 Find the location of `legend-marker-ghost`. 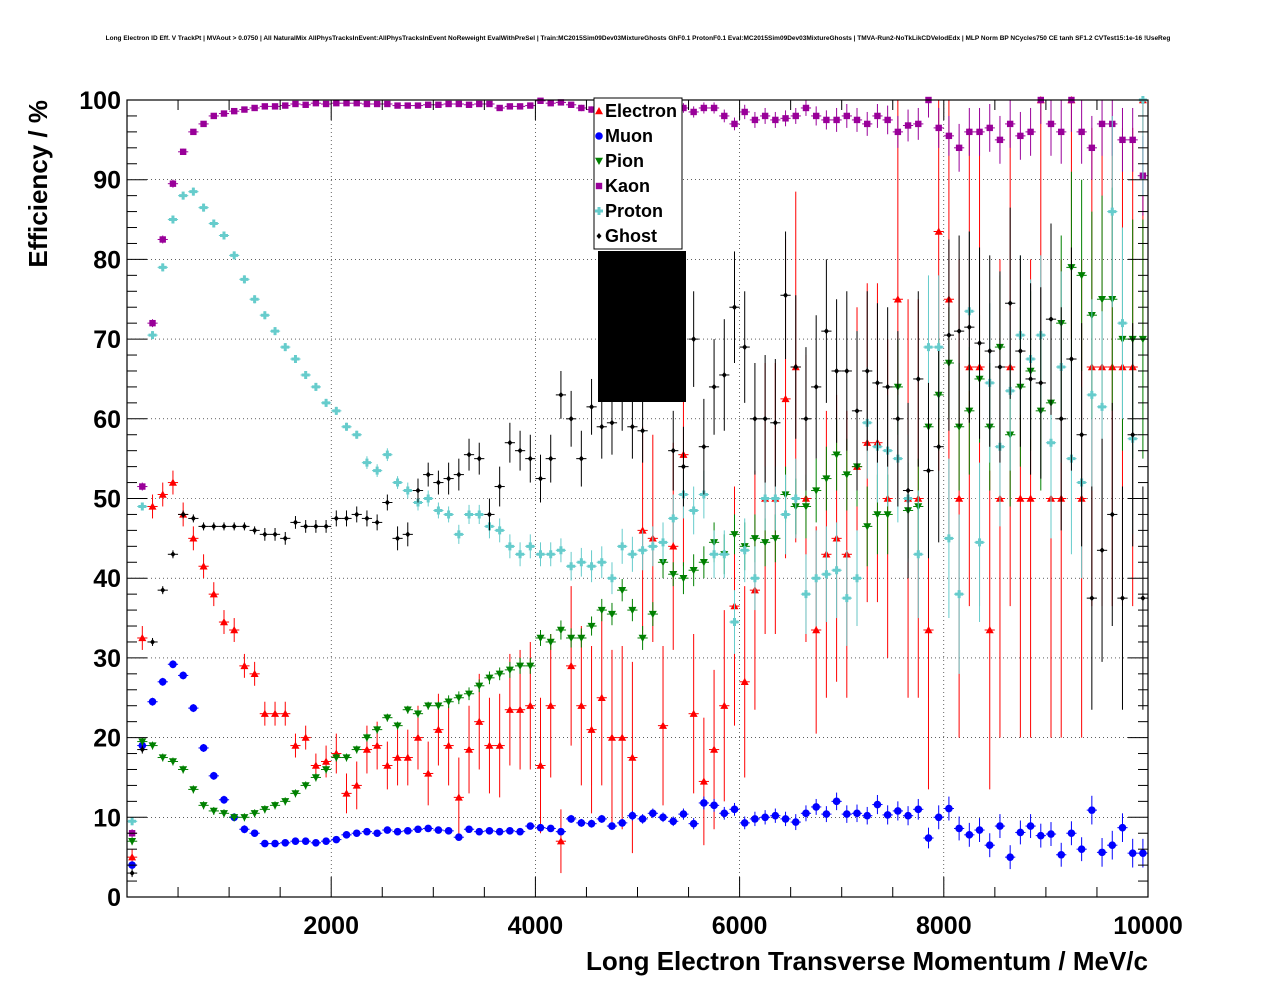

legend-marker-ghost is located at coordinates (599, 236).